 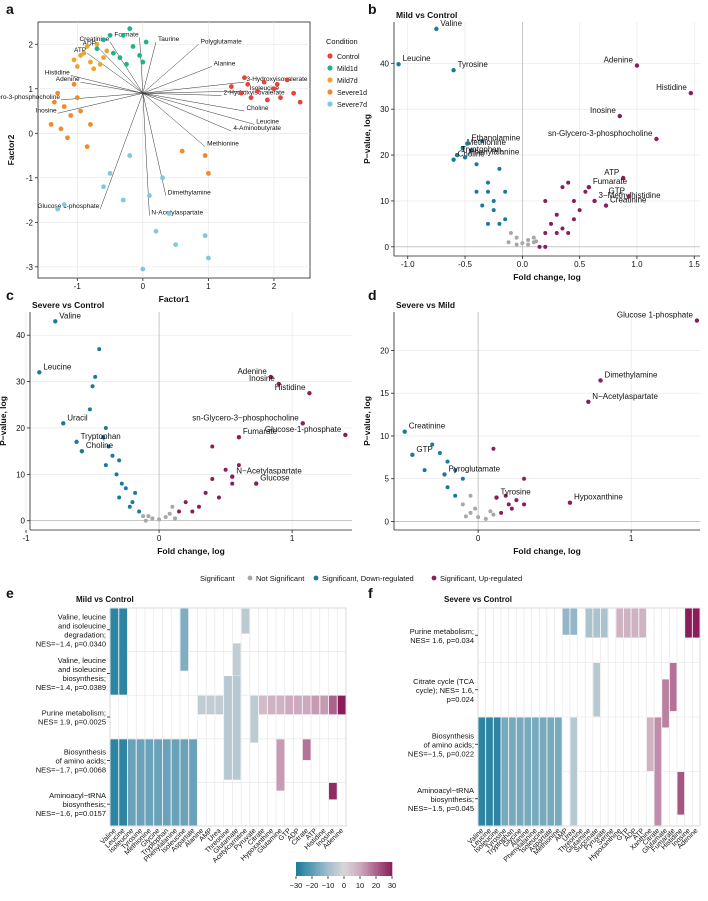 What do you see at coordinates (169, 39) in the screenshot?
I see `loading-label: Taurine` at bounding box center [169, 39].